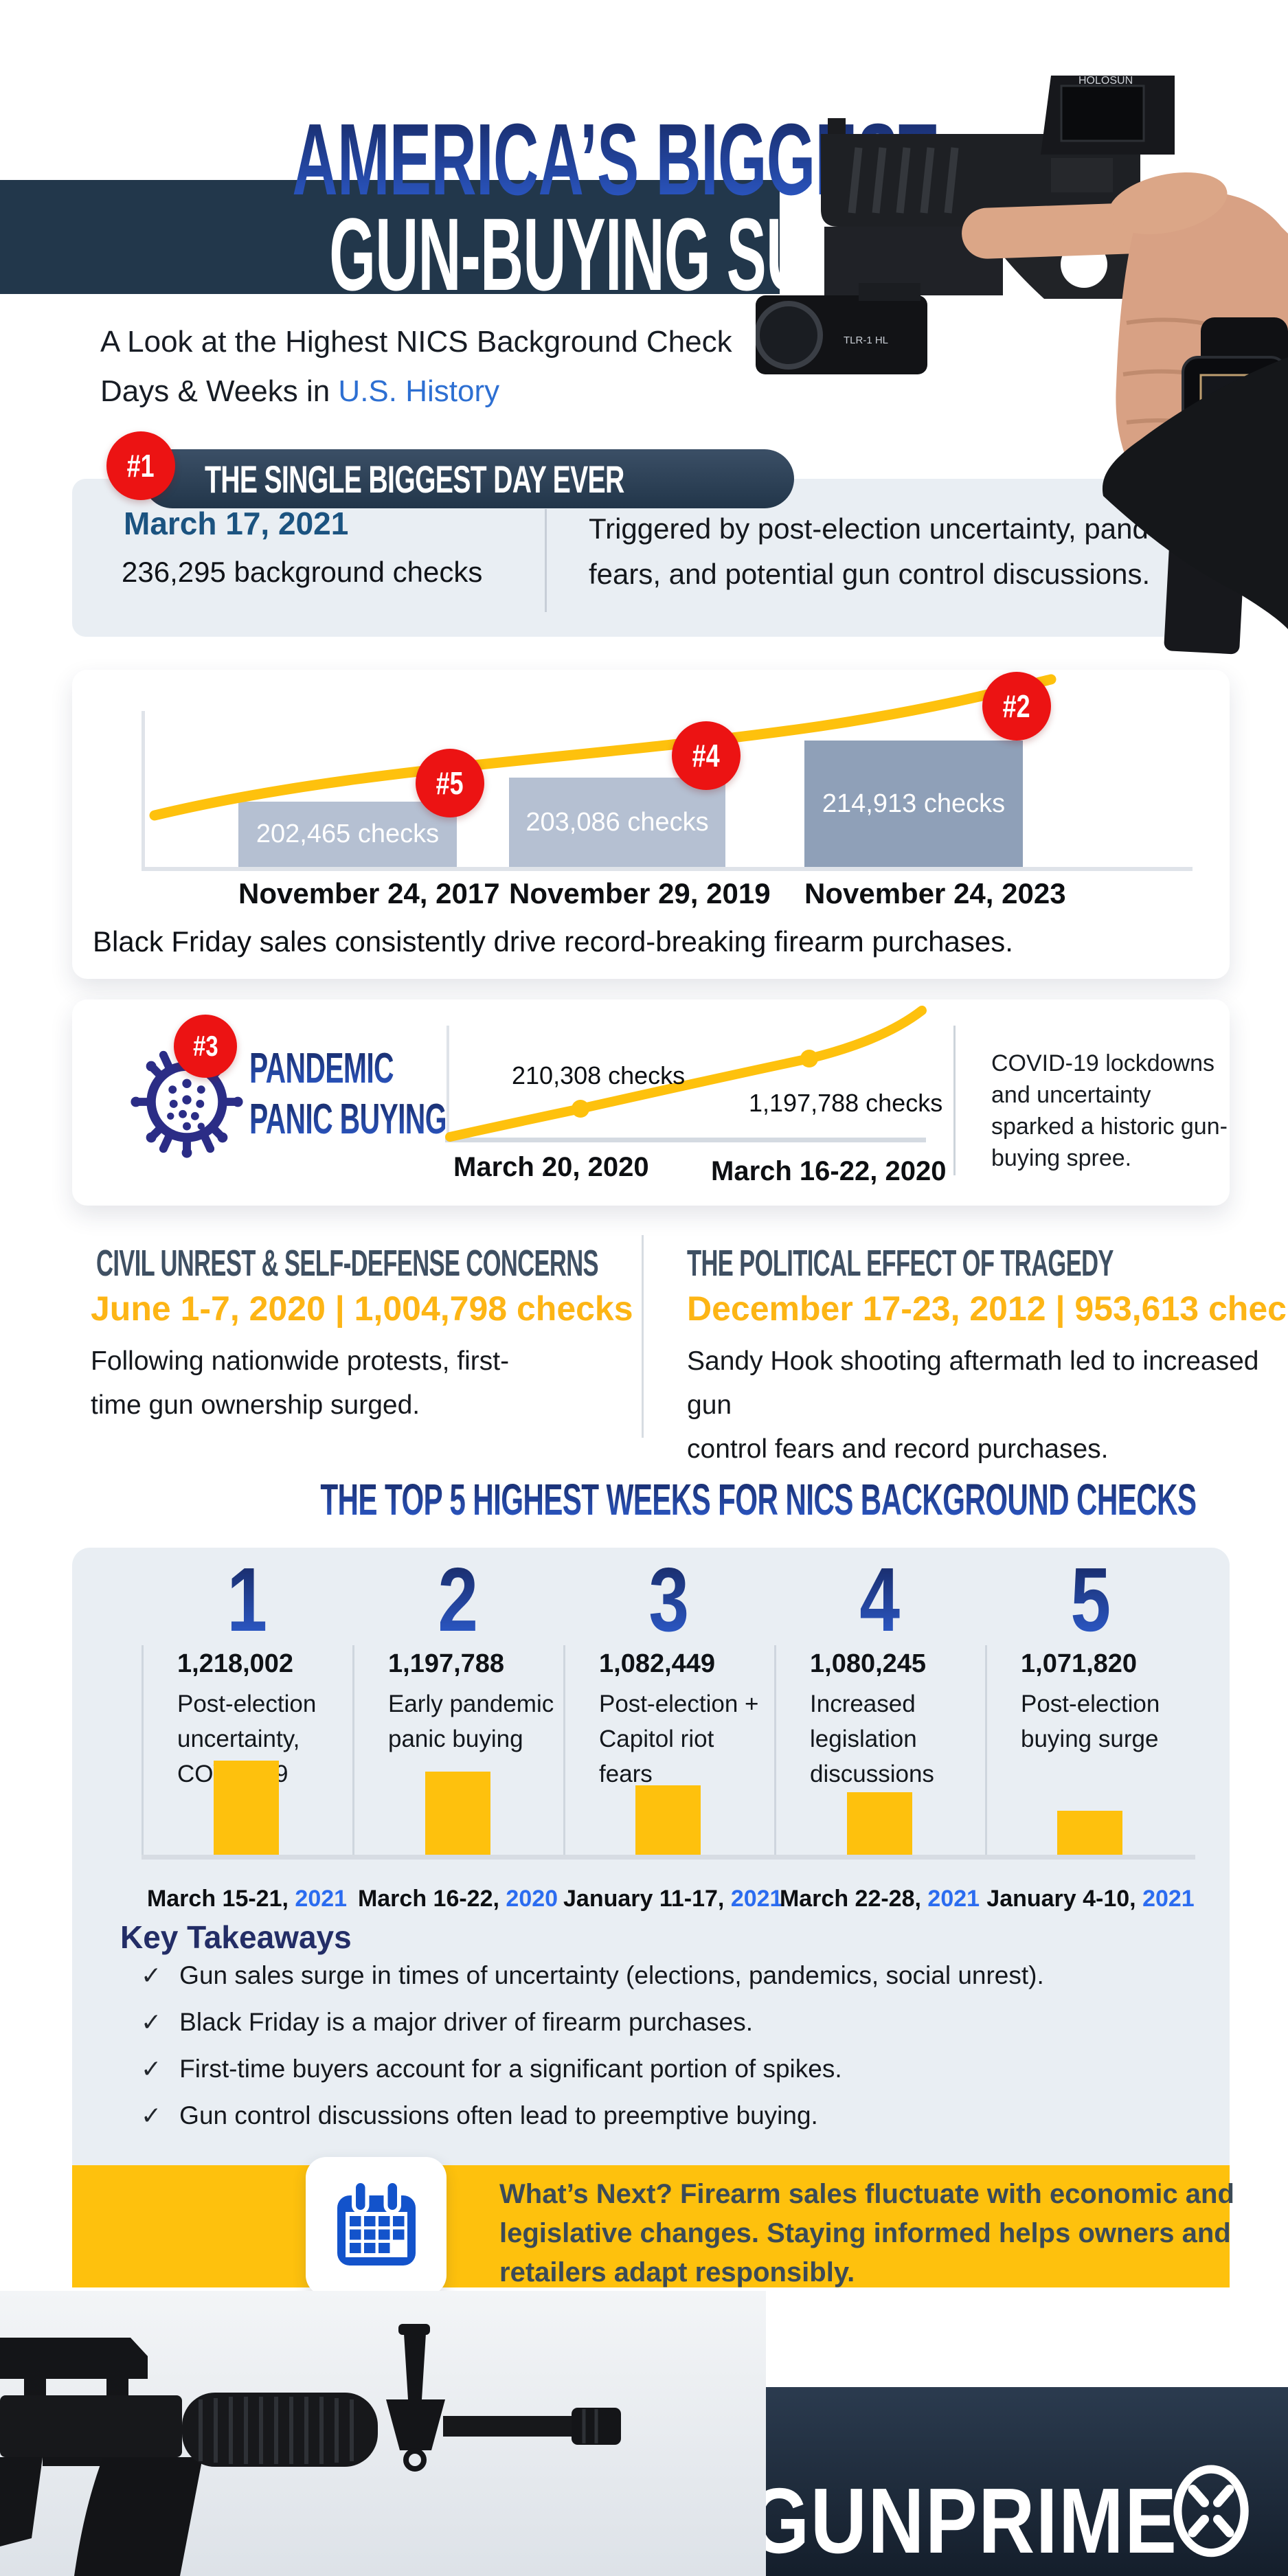 Image resolution: width=1288 pixels, height=2576 pixels. Describe the element at coordinates (879, 1823) in the screenshot. I see `week4-bar` at that location.